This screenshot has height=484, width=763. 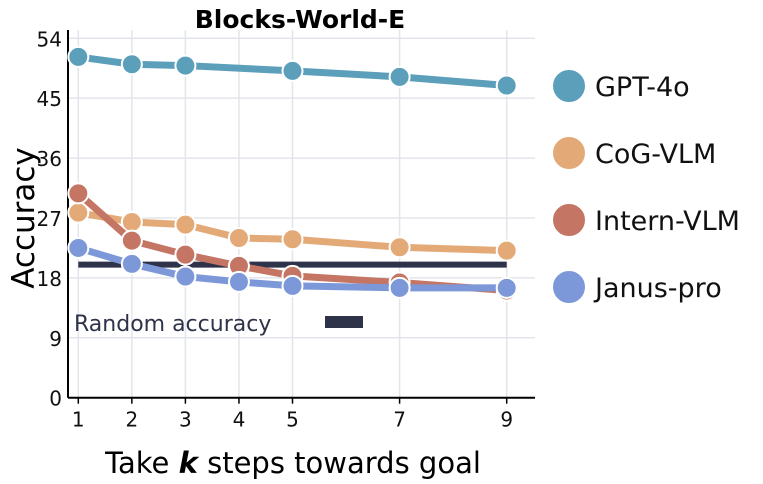 I want to click on x-tick-label: 3, so click(x=185, y=420).